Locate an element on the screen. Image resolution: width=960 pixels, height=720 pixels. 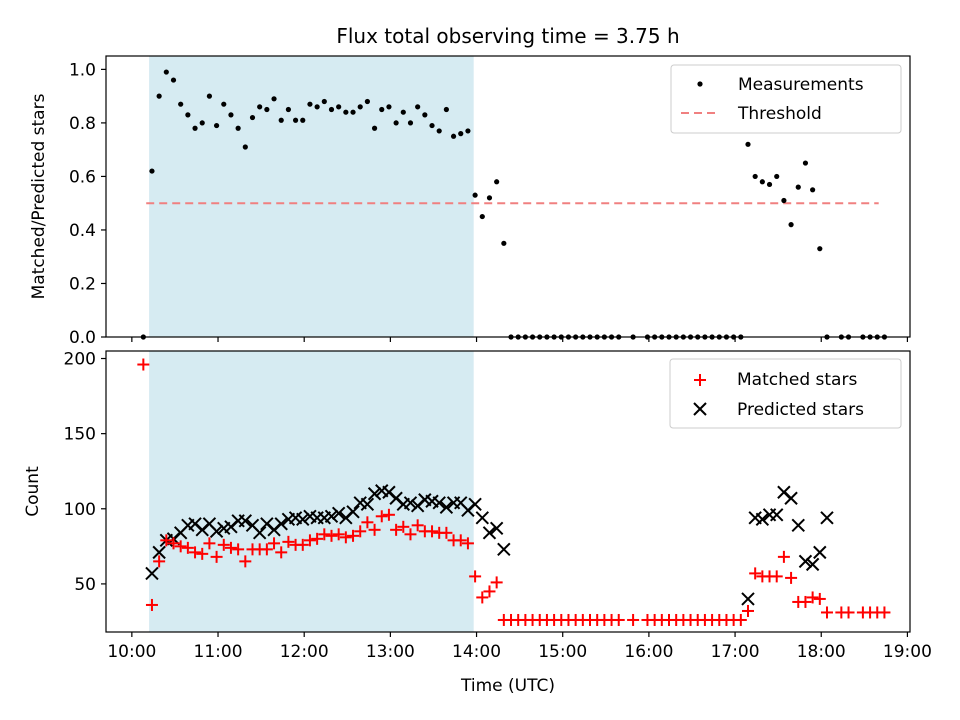
legend-label-measurements: Measurements is located at coordinates (801, 85).